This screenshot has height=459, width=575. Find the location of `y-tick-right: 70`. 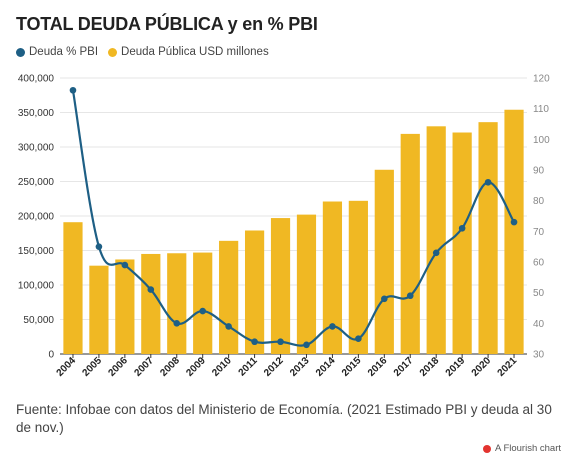

y-tick-right: 70 is located at coordinates (539, 232).